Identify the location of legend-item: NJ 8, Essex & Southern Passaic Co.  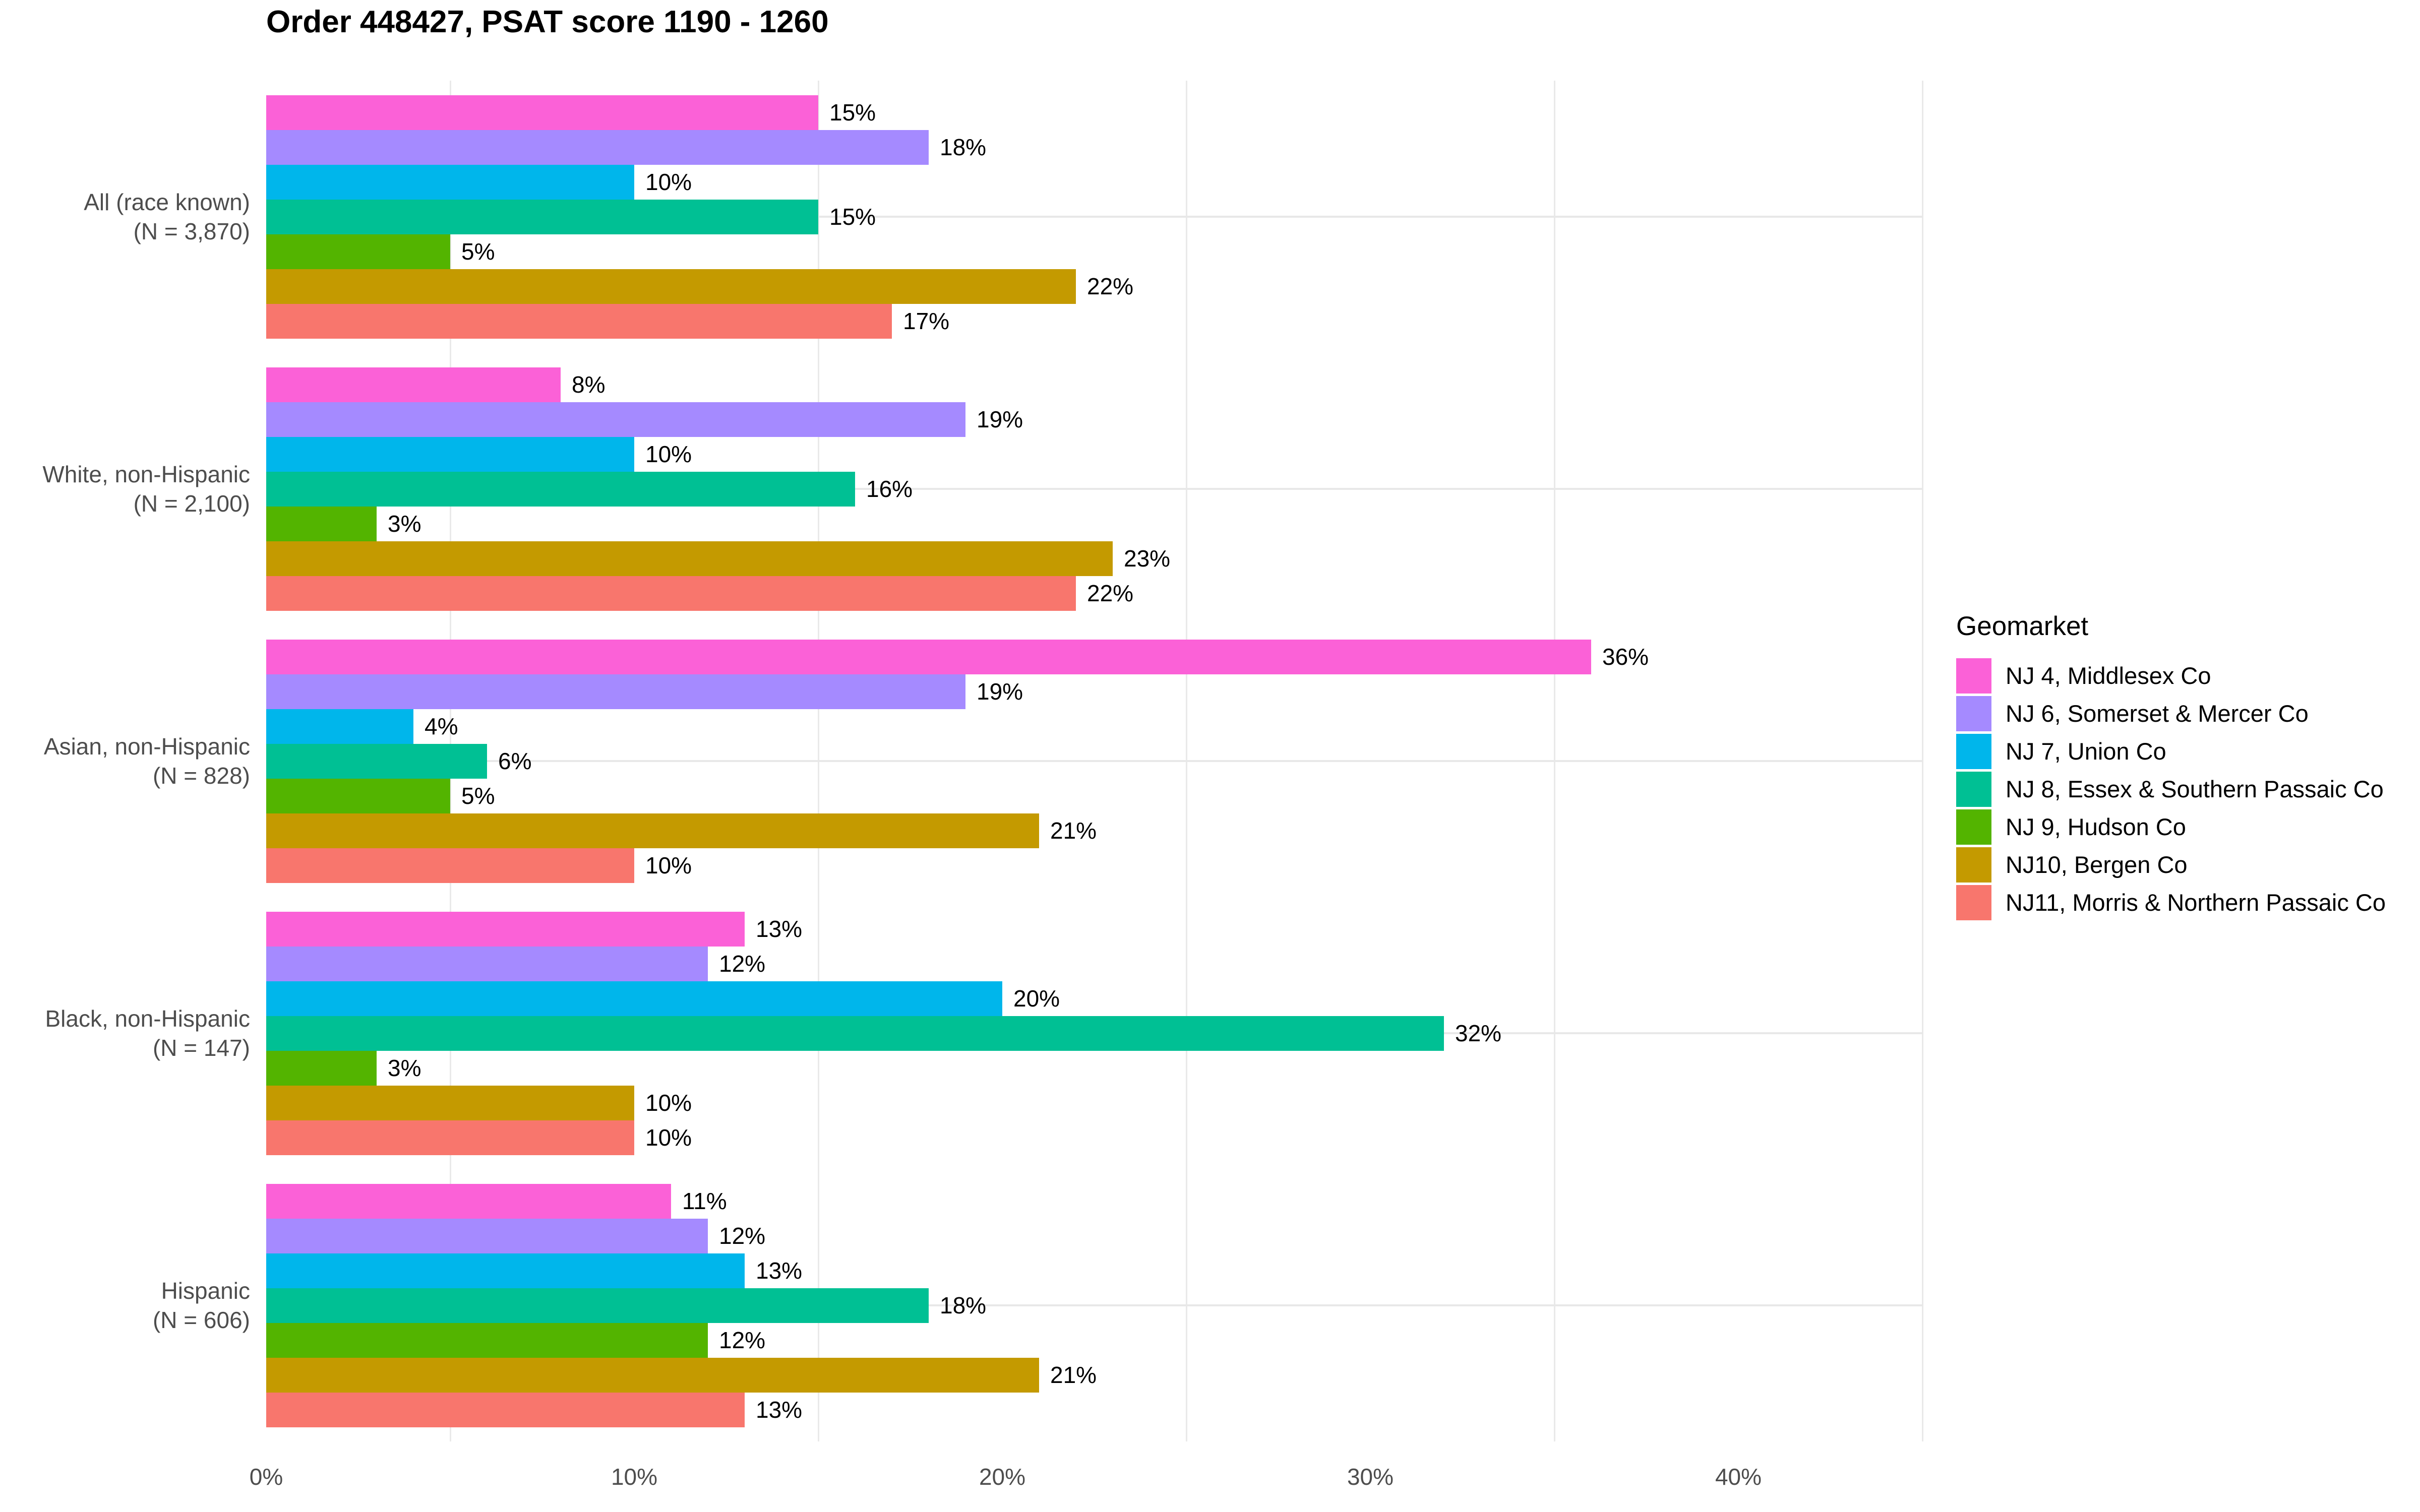
(2183, 789).